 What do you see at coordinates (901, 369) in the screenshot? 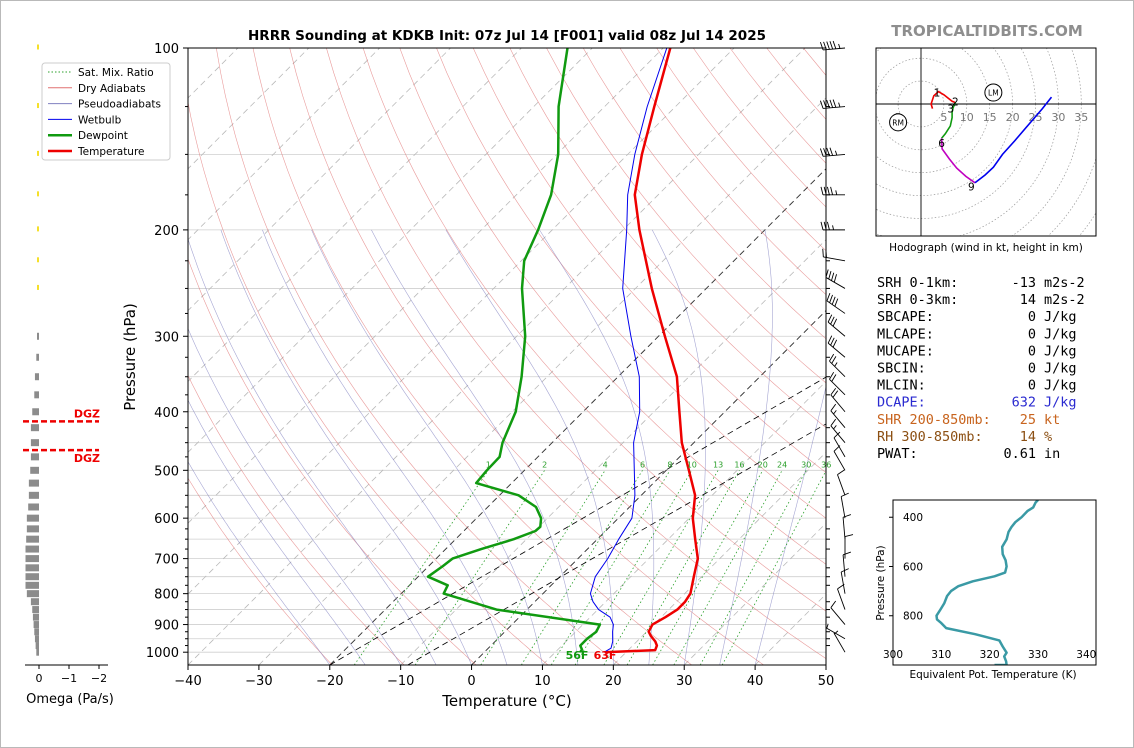
I see `stat-key: SBCIN:` at bounding box center [901, 369].